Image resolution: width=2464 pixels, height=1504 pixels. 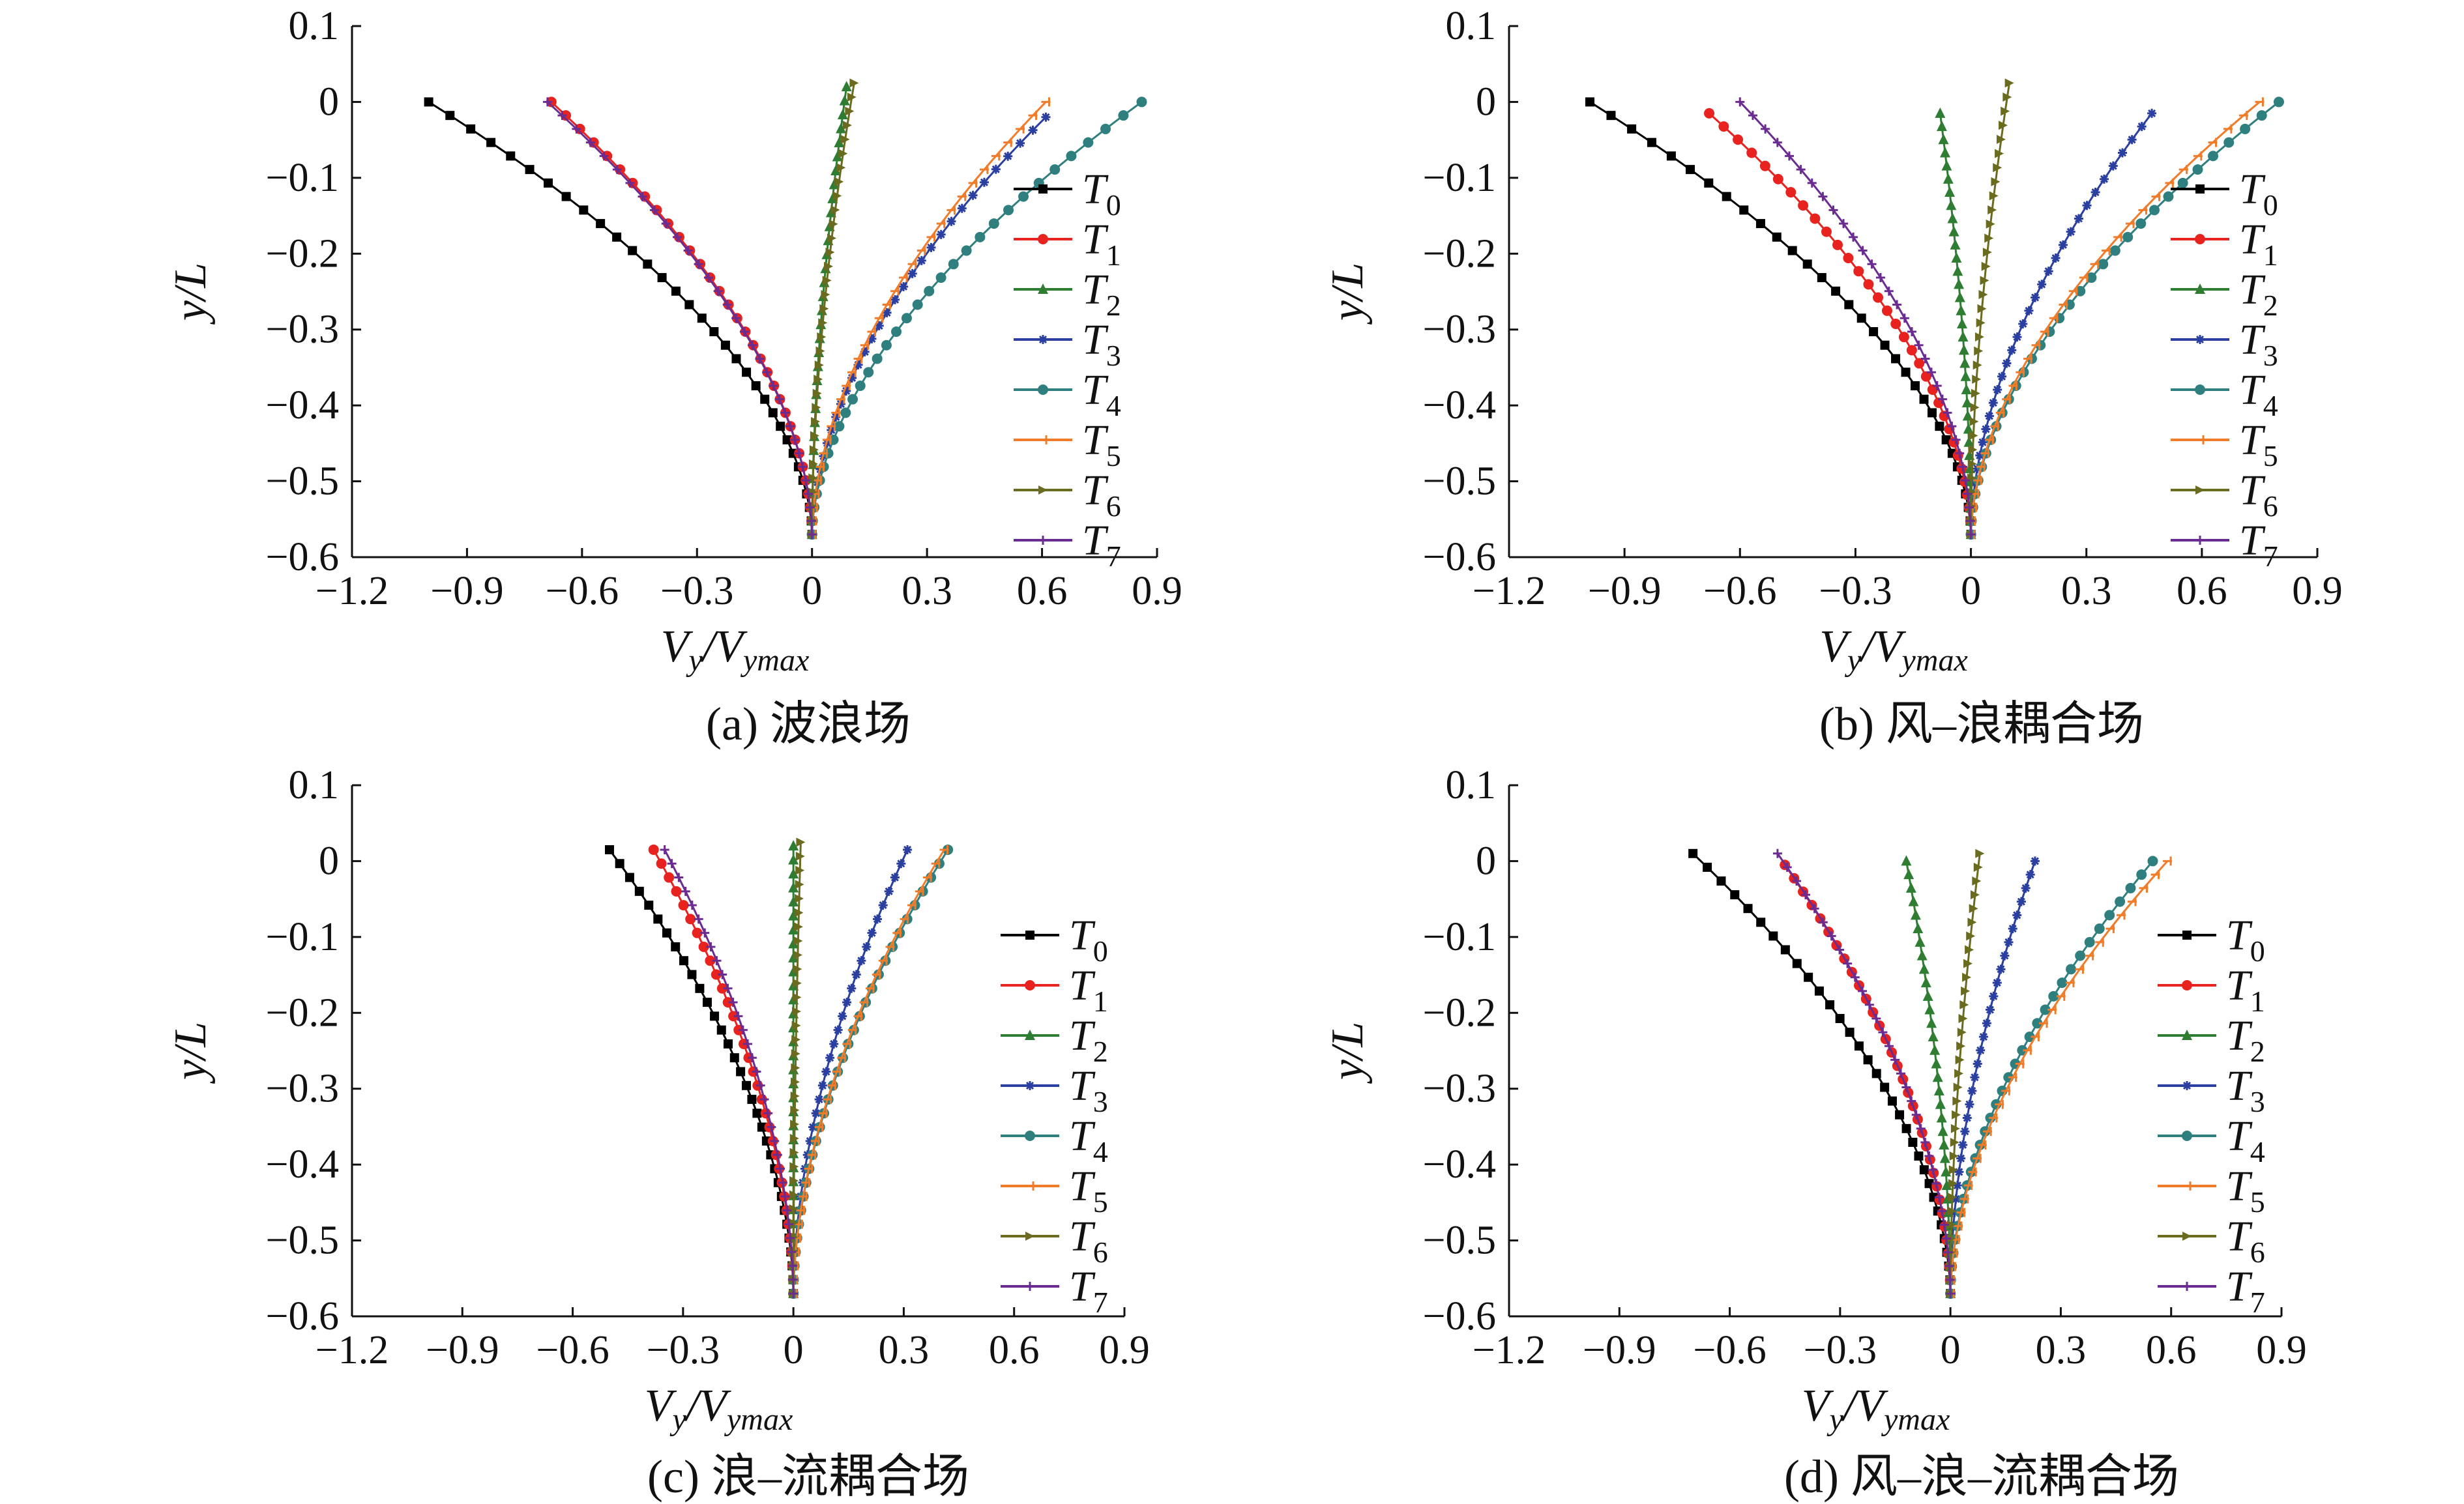 I want to click on x-tick-label: 0.3, so click(x=2062, y=1350).